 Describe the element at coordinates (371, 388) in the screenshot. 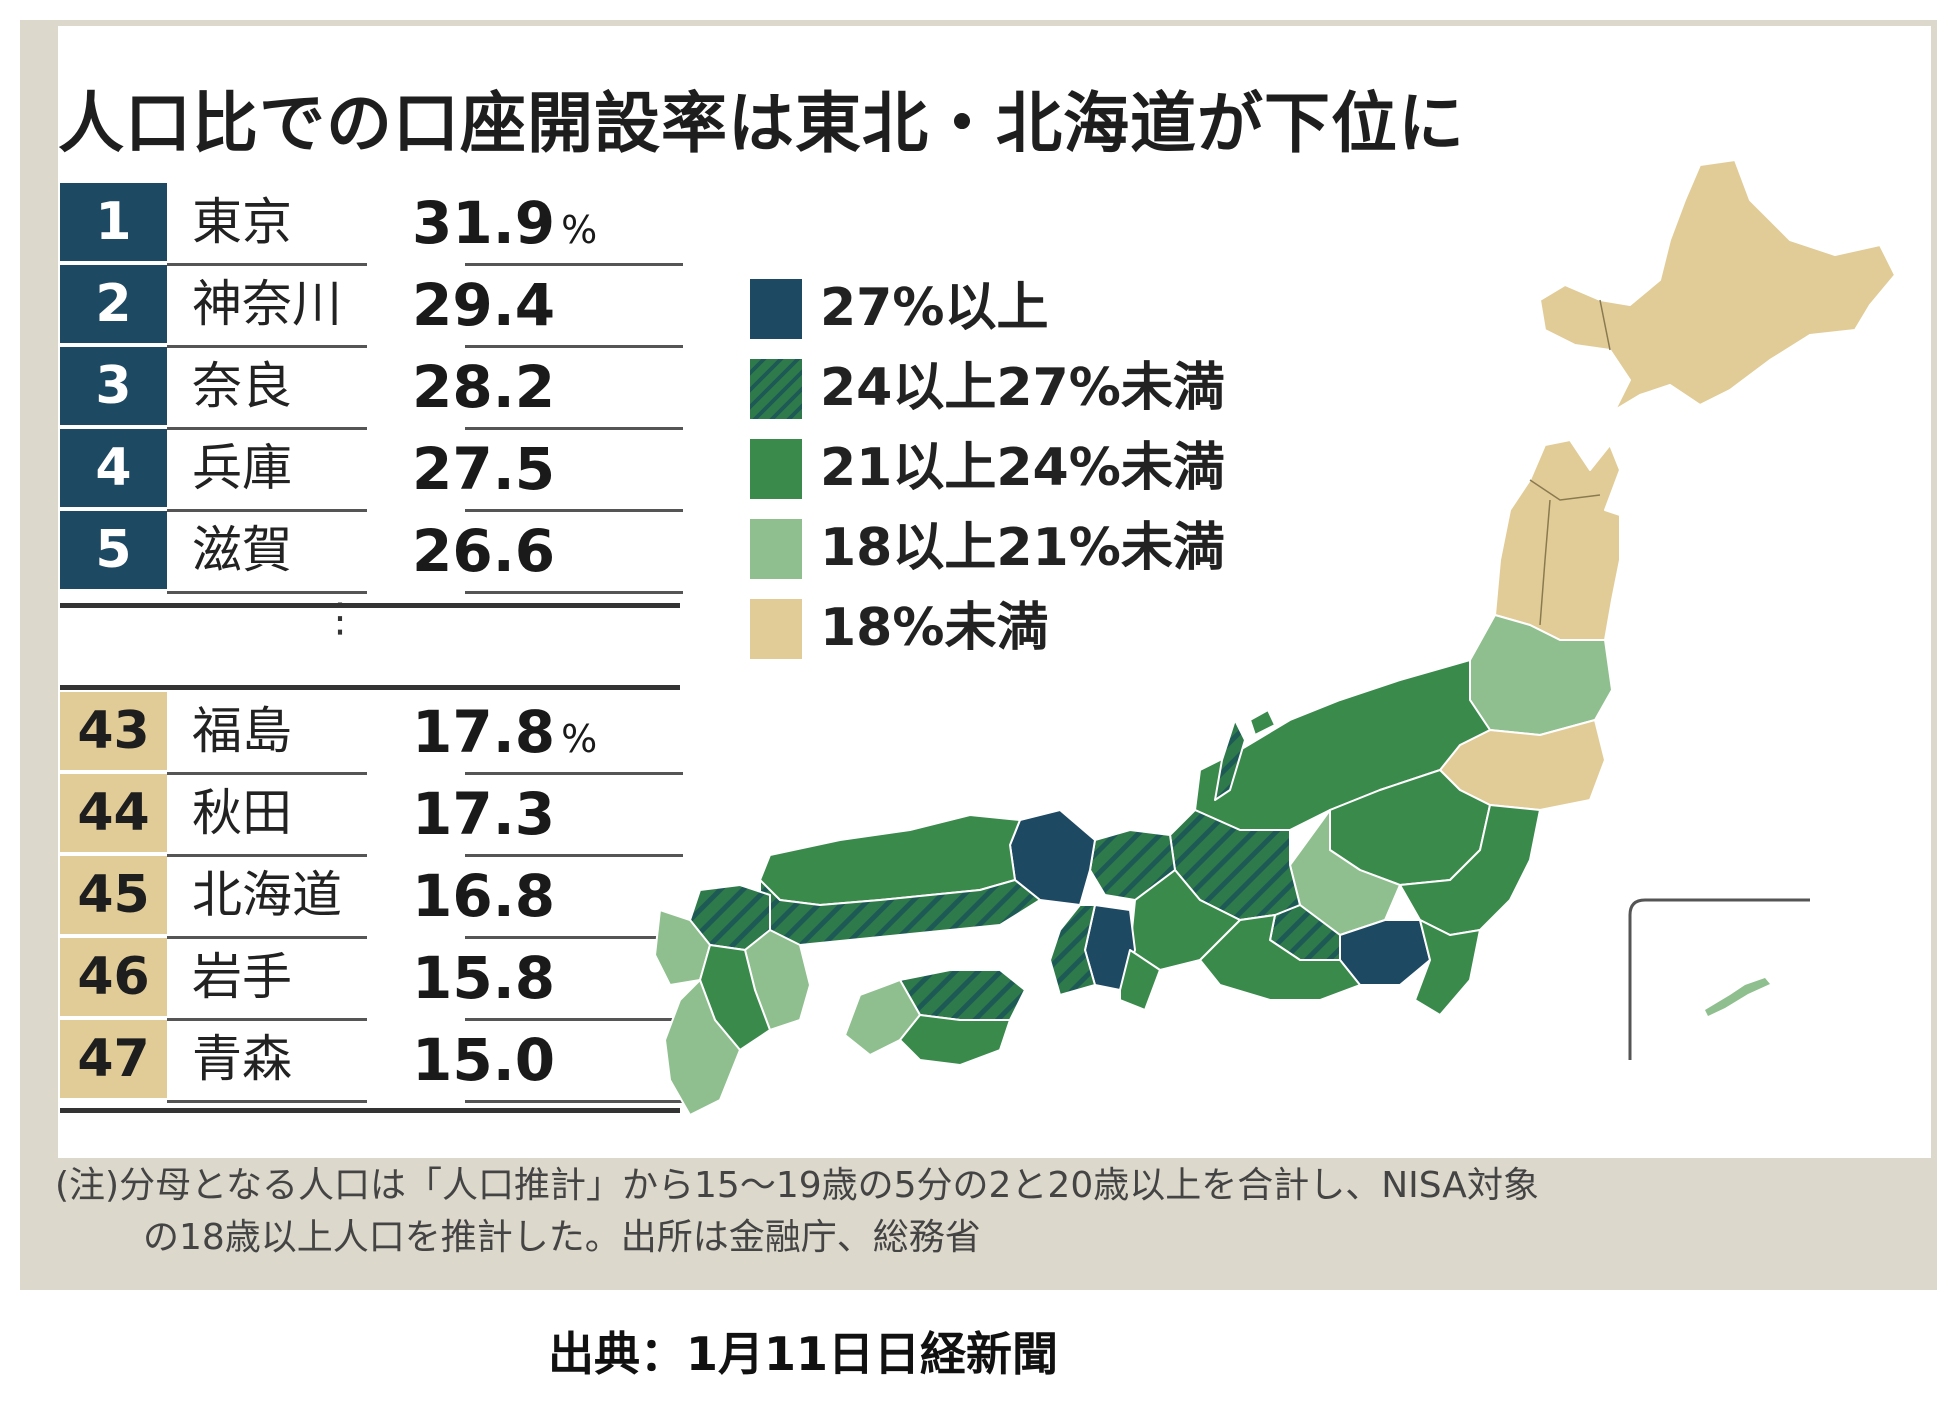

I see `ranking-table: 1 東京 31.9% 2 神奈川 29.4 3 奈良 28.2 4 兵庫 27.5 5 滋賀 26.6` at that location.